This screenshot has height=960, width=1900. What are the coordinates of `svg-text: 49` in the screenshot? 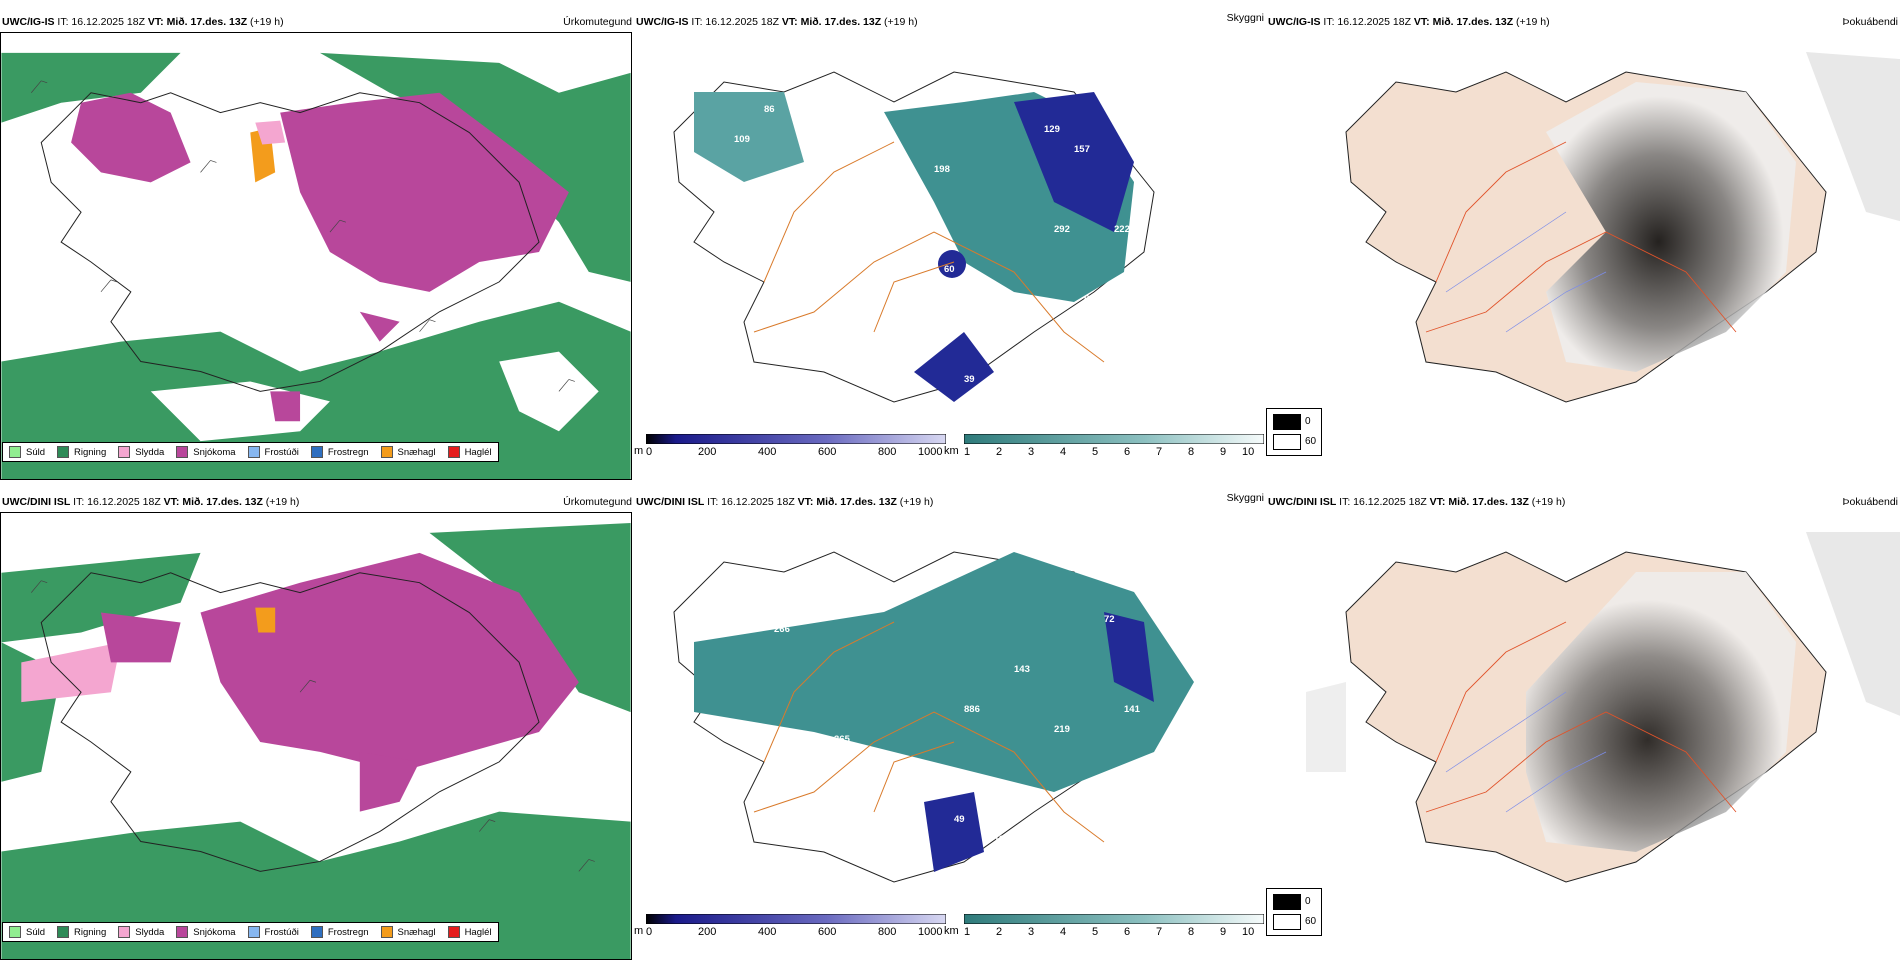 It's located at (959, 819).